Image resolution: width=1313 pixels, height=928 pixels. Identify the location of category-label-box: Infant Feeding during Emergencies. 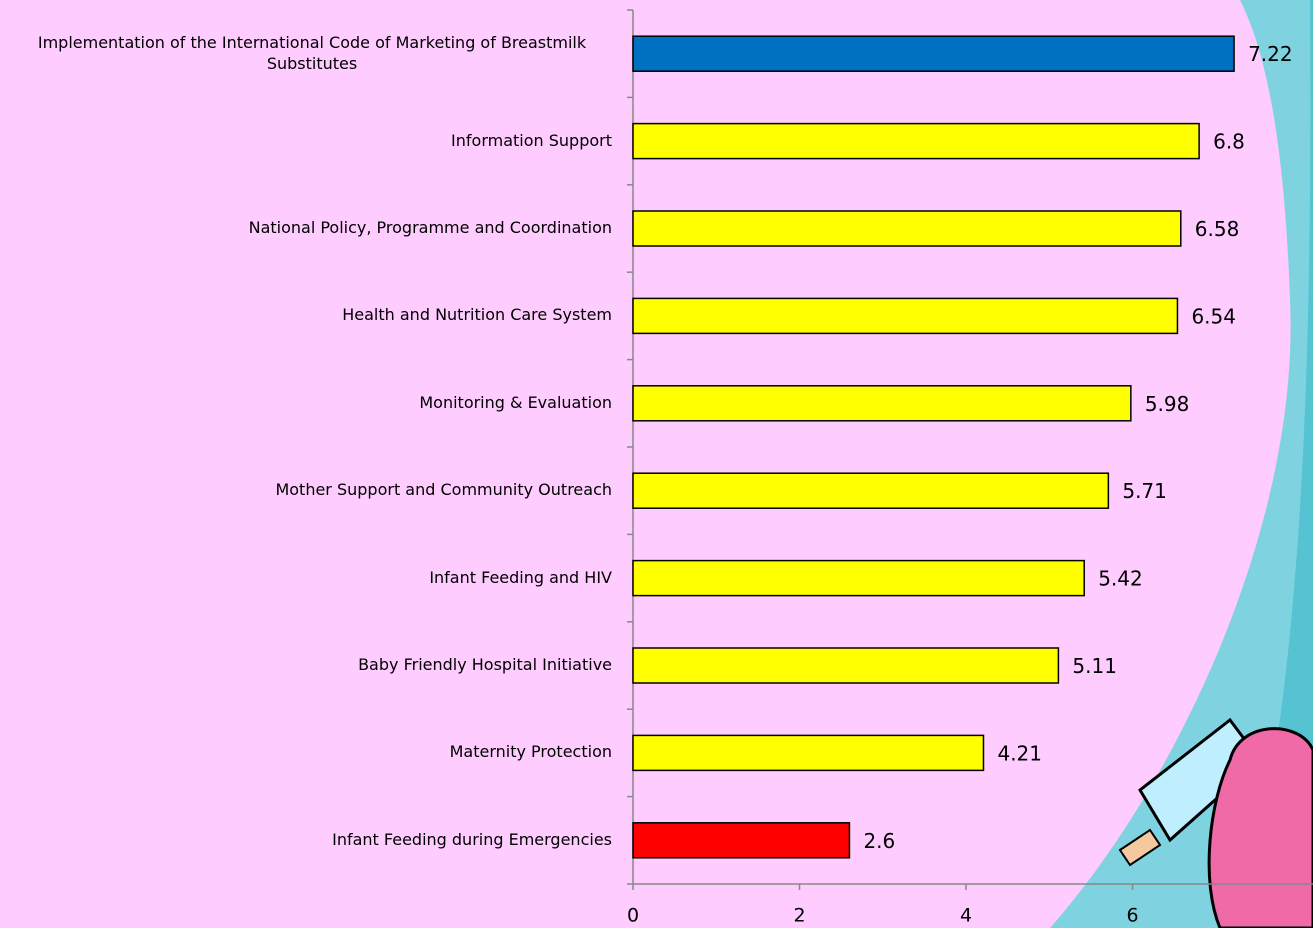
(307, 840).